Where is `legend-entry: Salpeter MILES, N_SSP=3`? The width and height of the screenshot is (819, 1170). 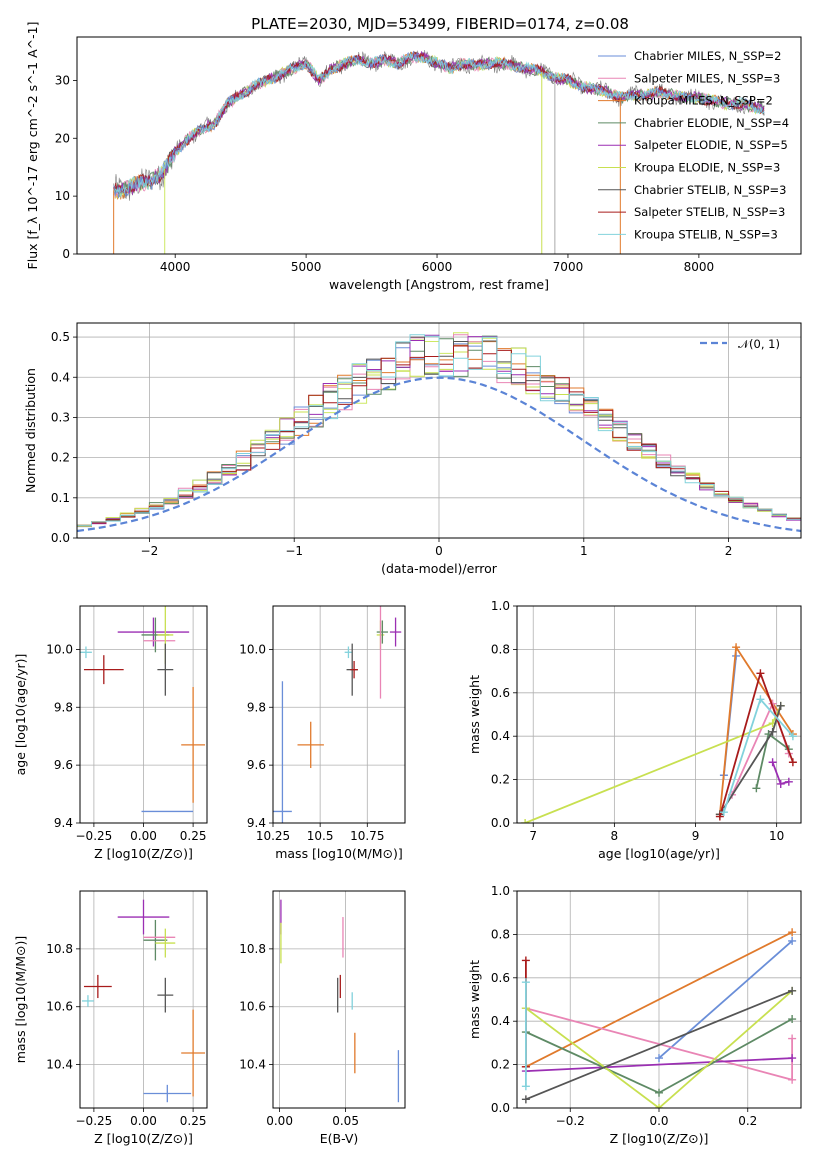 legend-entry: Salpeter MILES, N_SSP=3 is located at coordinates (707, 78).